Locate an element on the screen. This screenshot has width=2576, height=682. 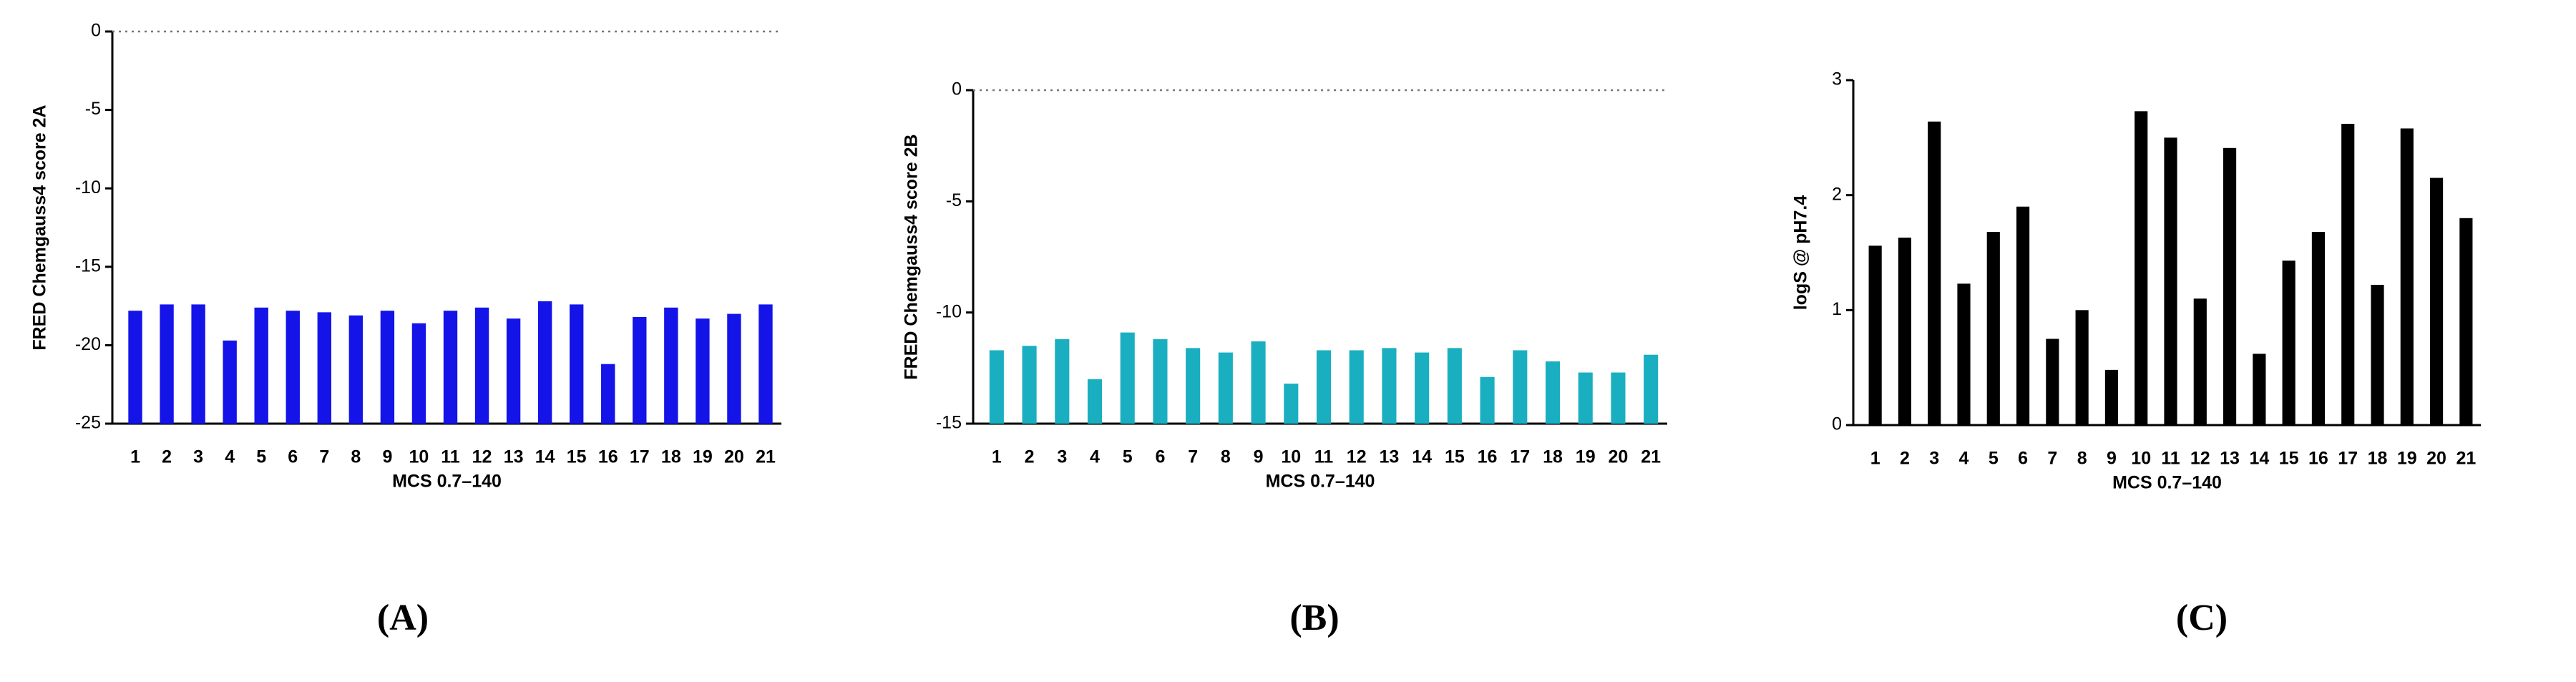
y-axis-label: FRED Chemgauss4 score 2A is located at coordinates (40, 227).